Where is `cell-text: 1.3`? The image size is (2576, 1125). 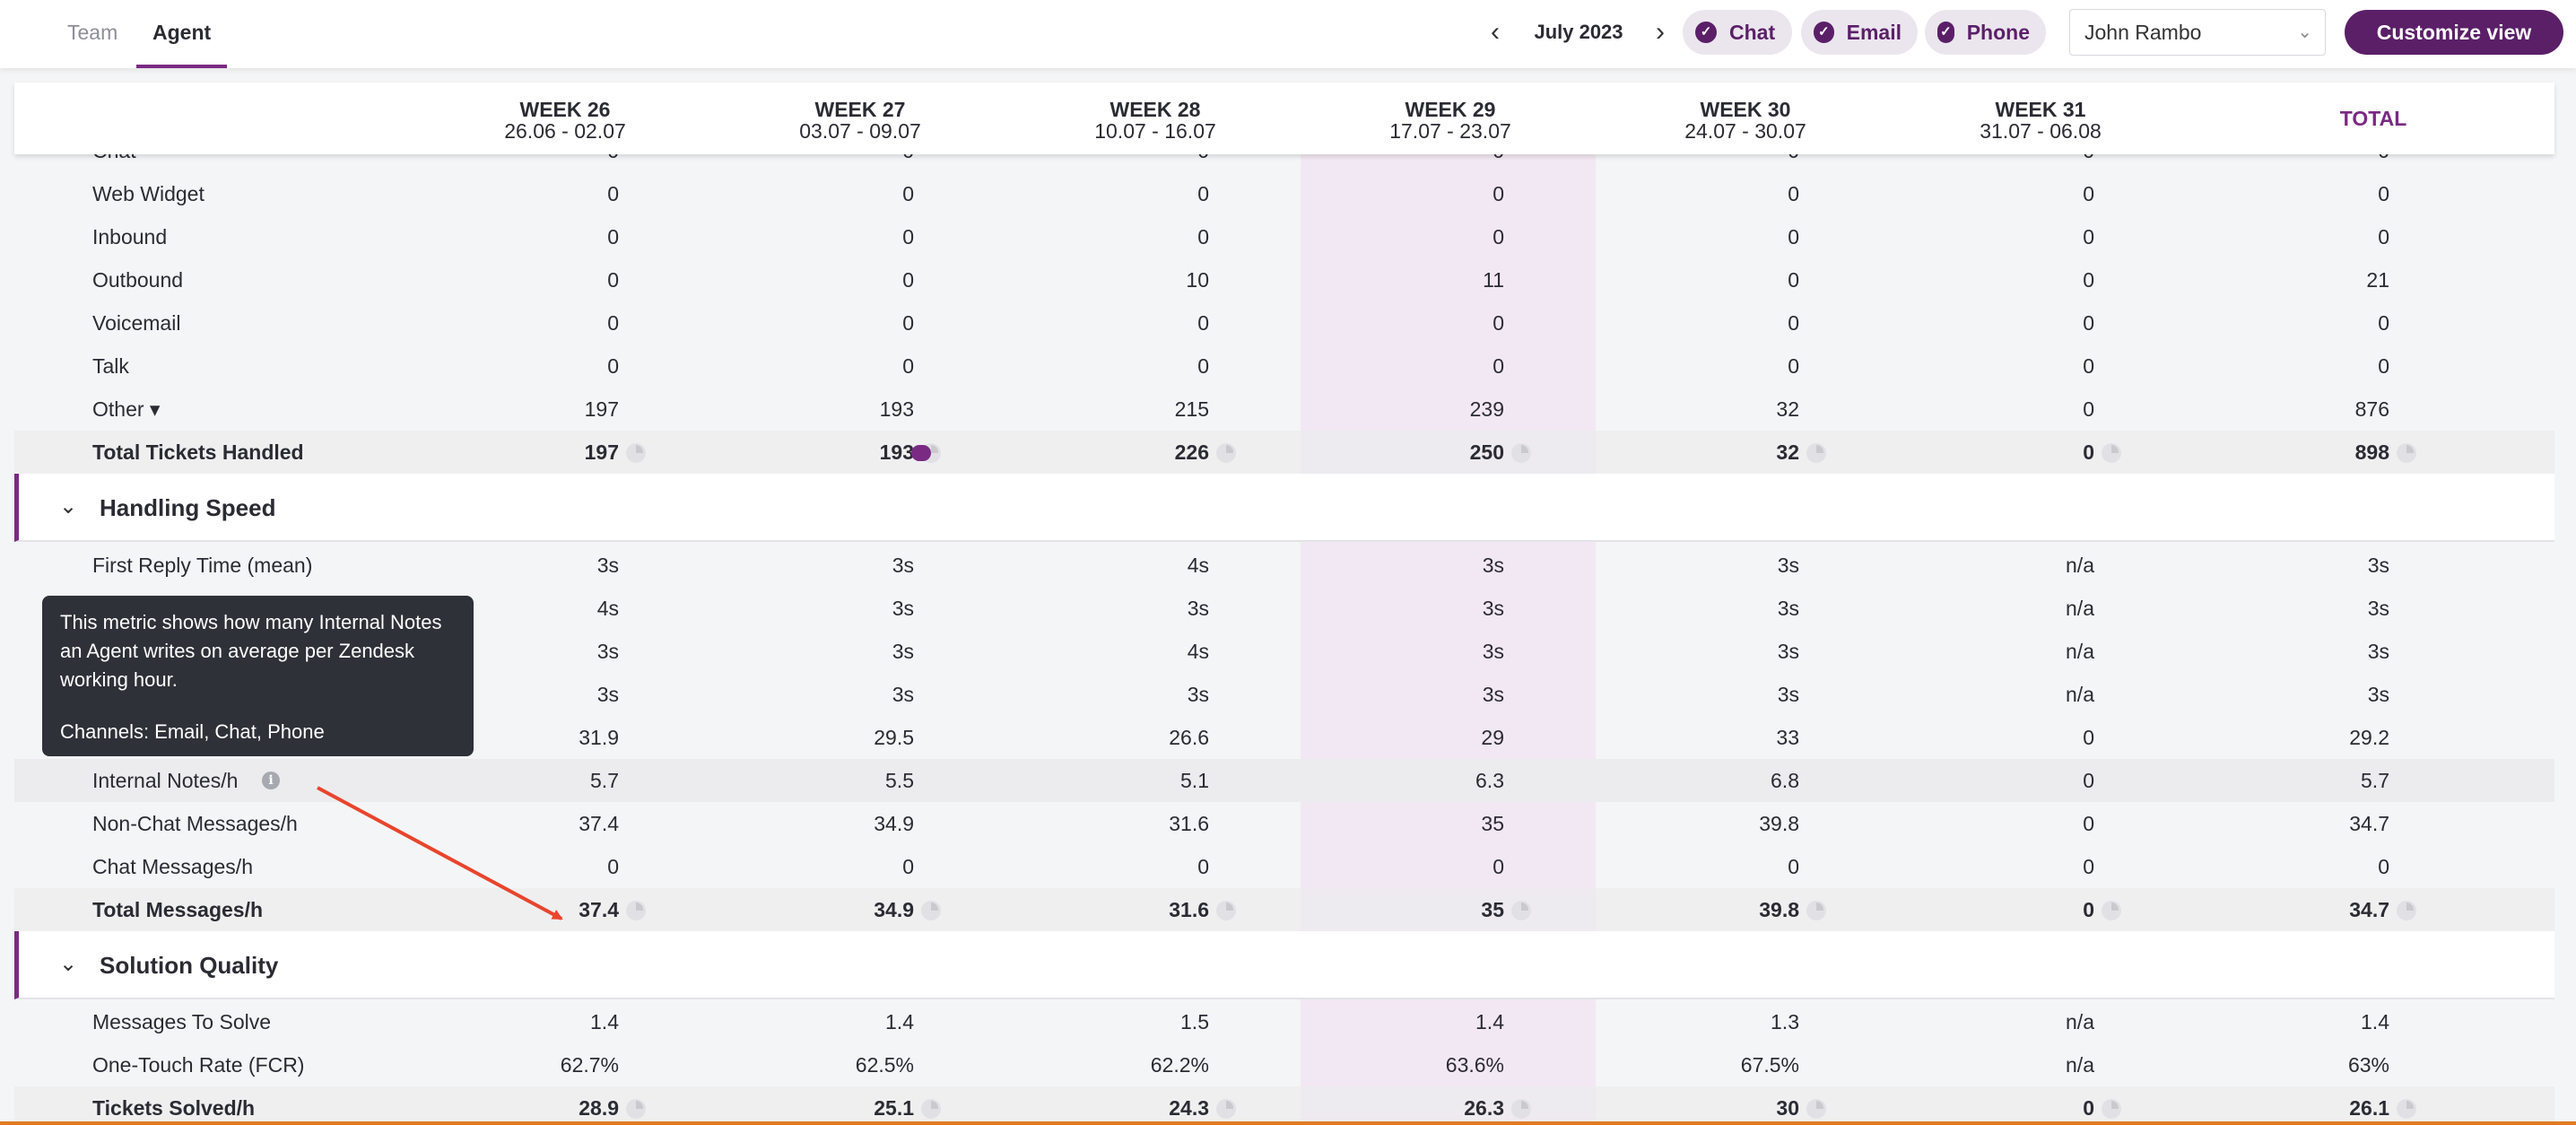 cell-text: 1.3 is located at coordinates (1785, 1021).